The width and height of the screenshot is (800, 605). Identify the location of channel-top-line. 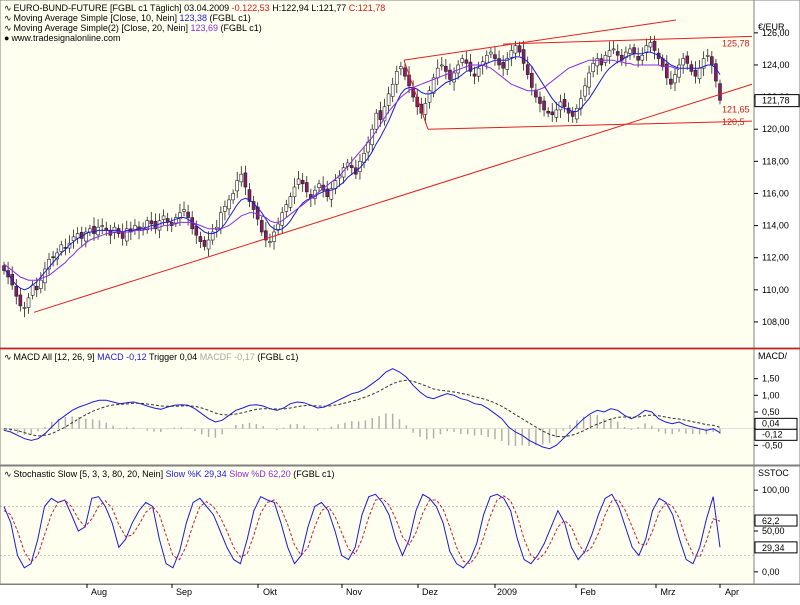
(540, 40).